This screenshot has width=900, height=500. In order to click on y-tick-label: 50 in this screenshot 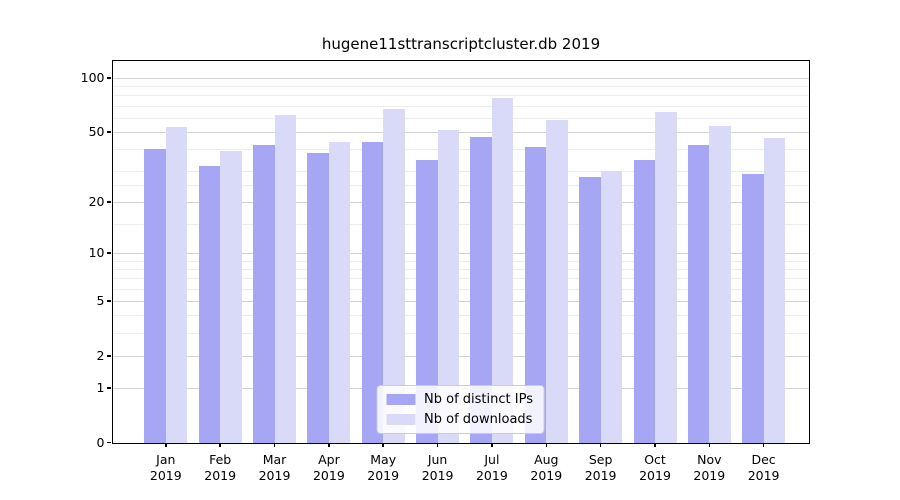, I will do `click(96, 131)`.